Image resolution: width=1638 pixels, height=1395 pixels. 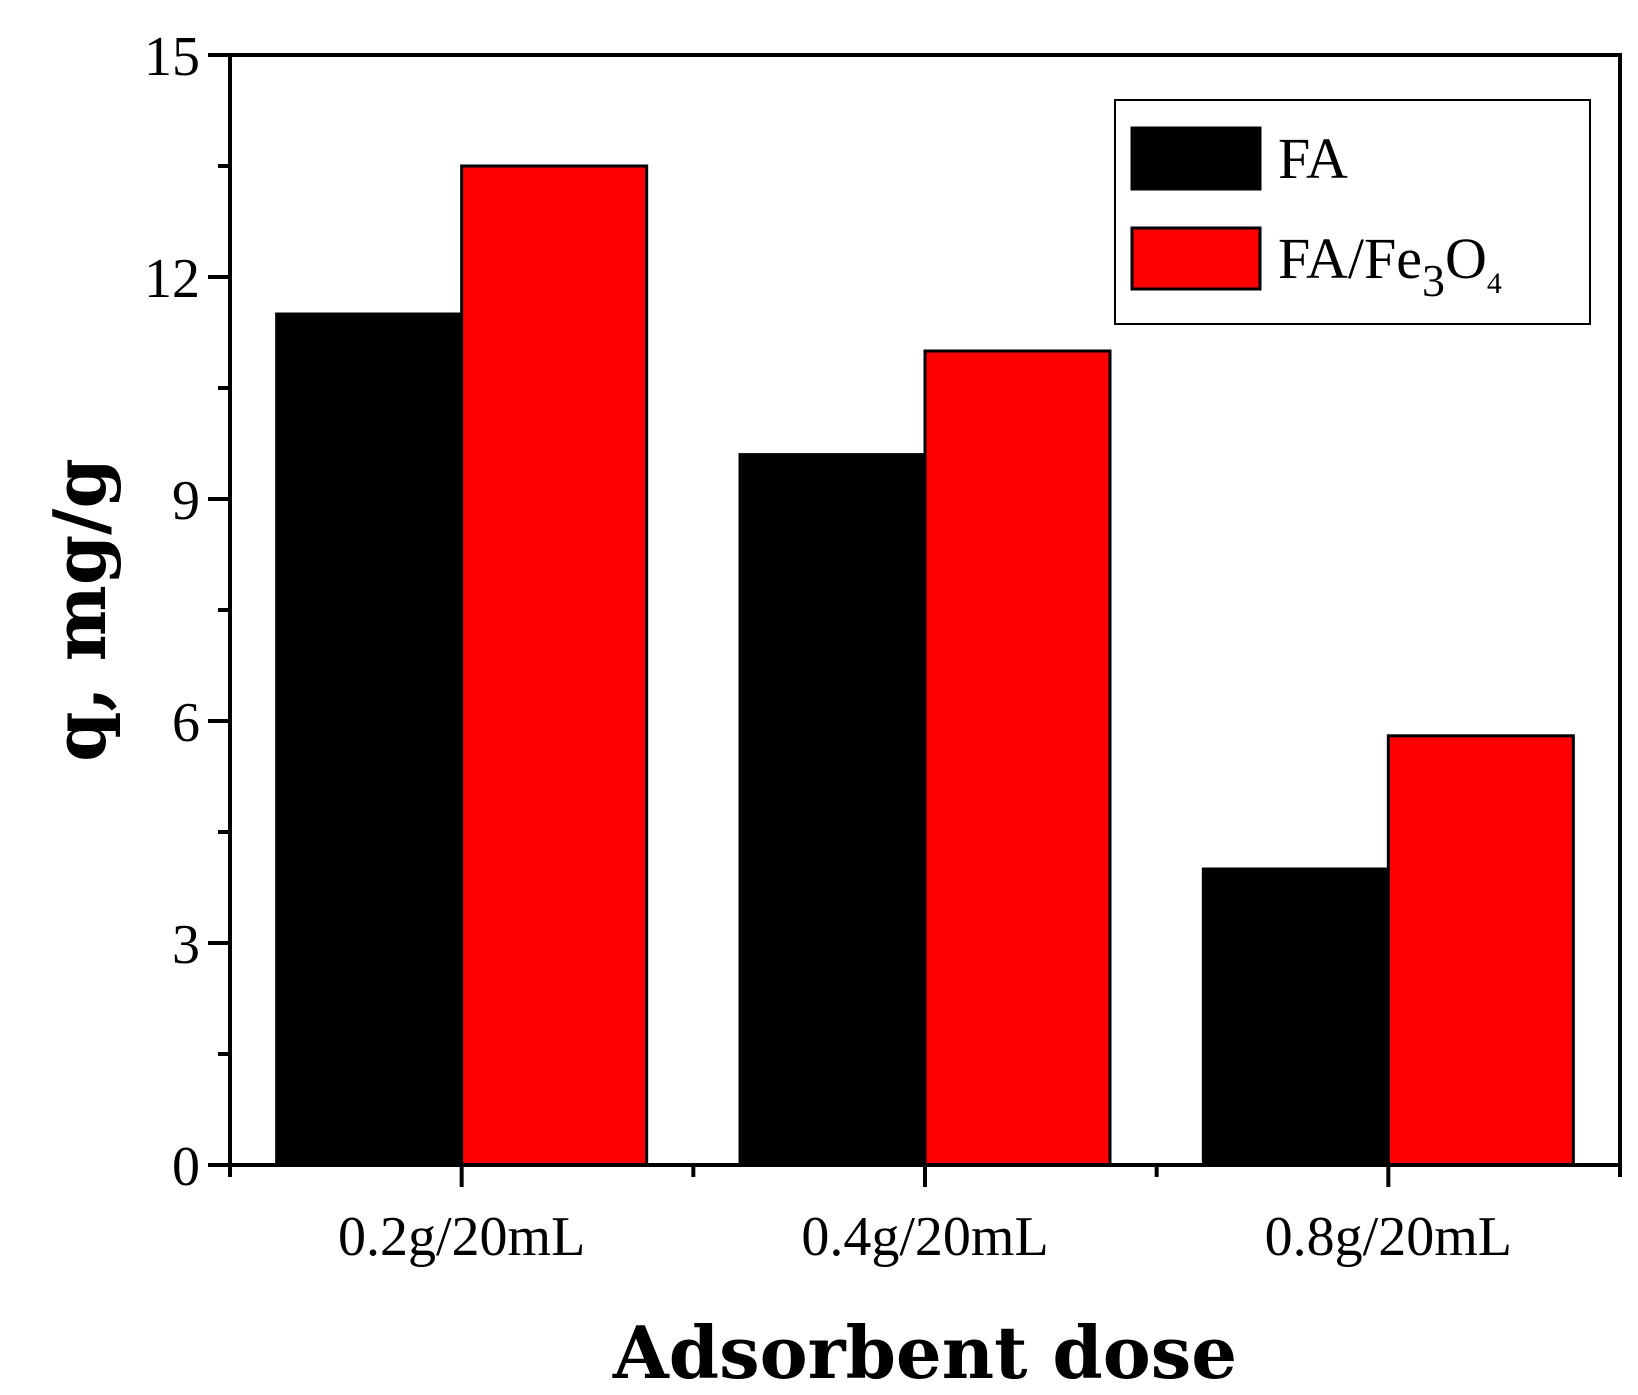 I want to click on legend-label-fa-fe3o4: FA/Fe3O4, so click(x=1390, y=266).